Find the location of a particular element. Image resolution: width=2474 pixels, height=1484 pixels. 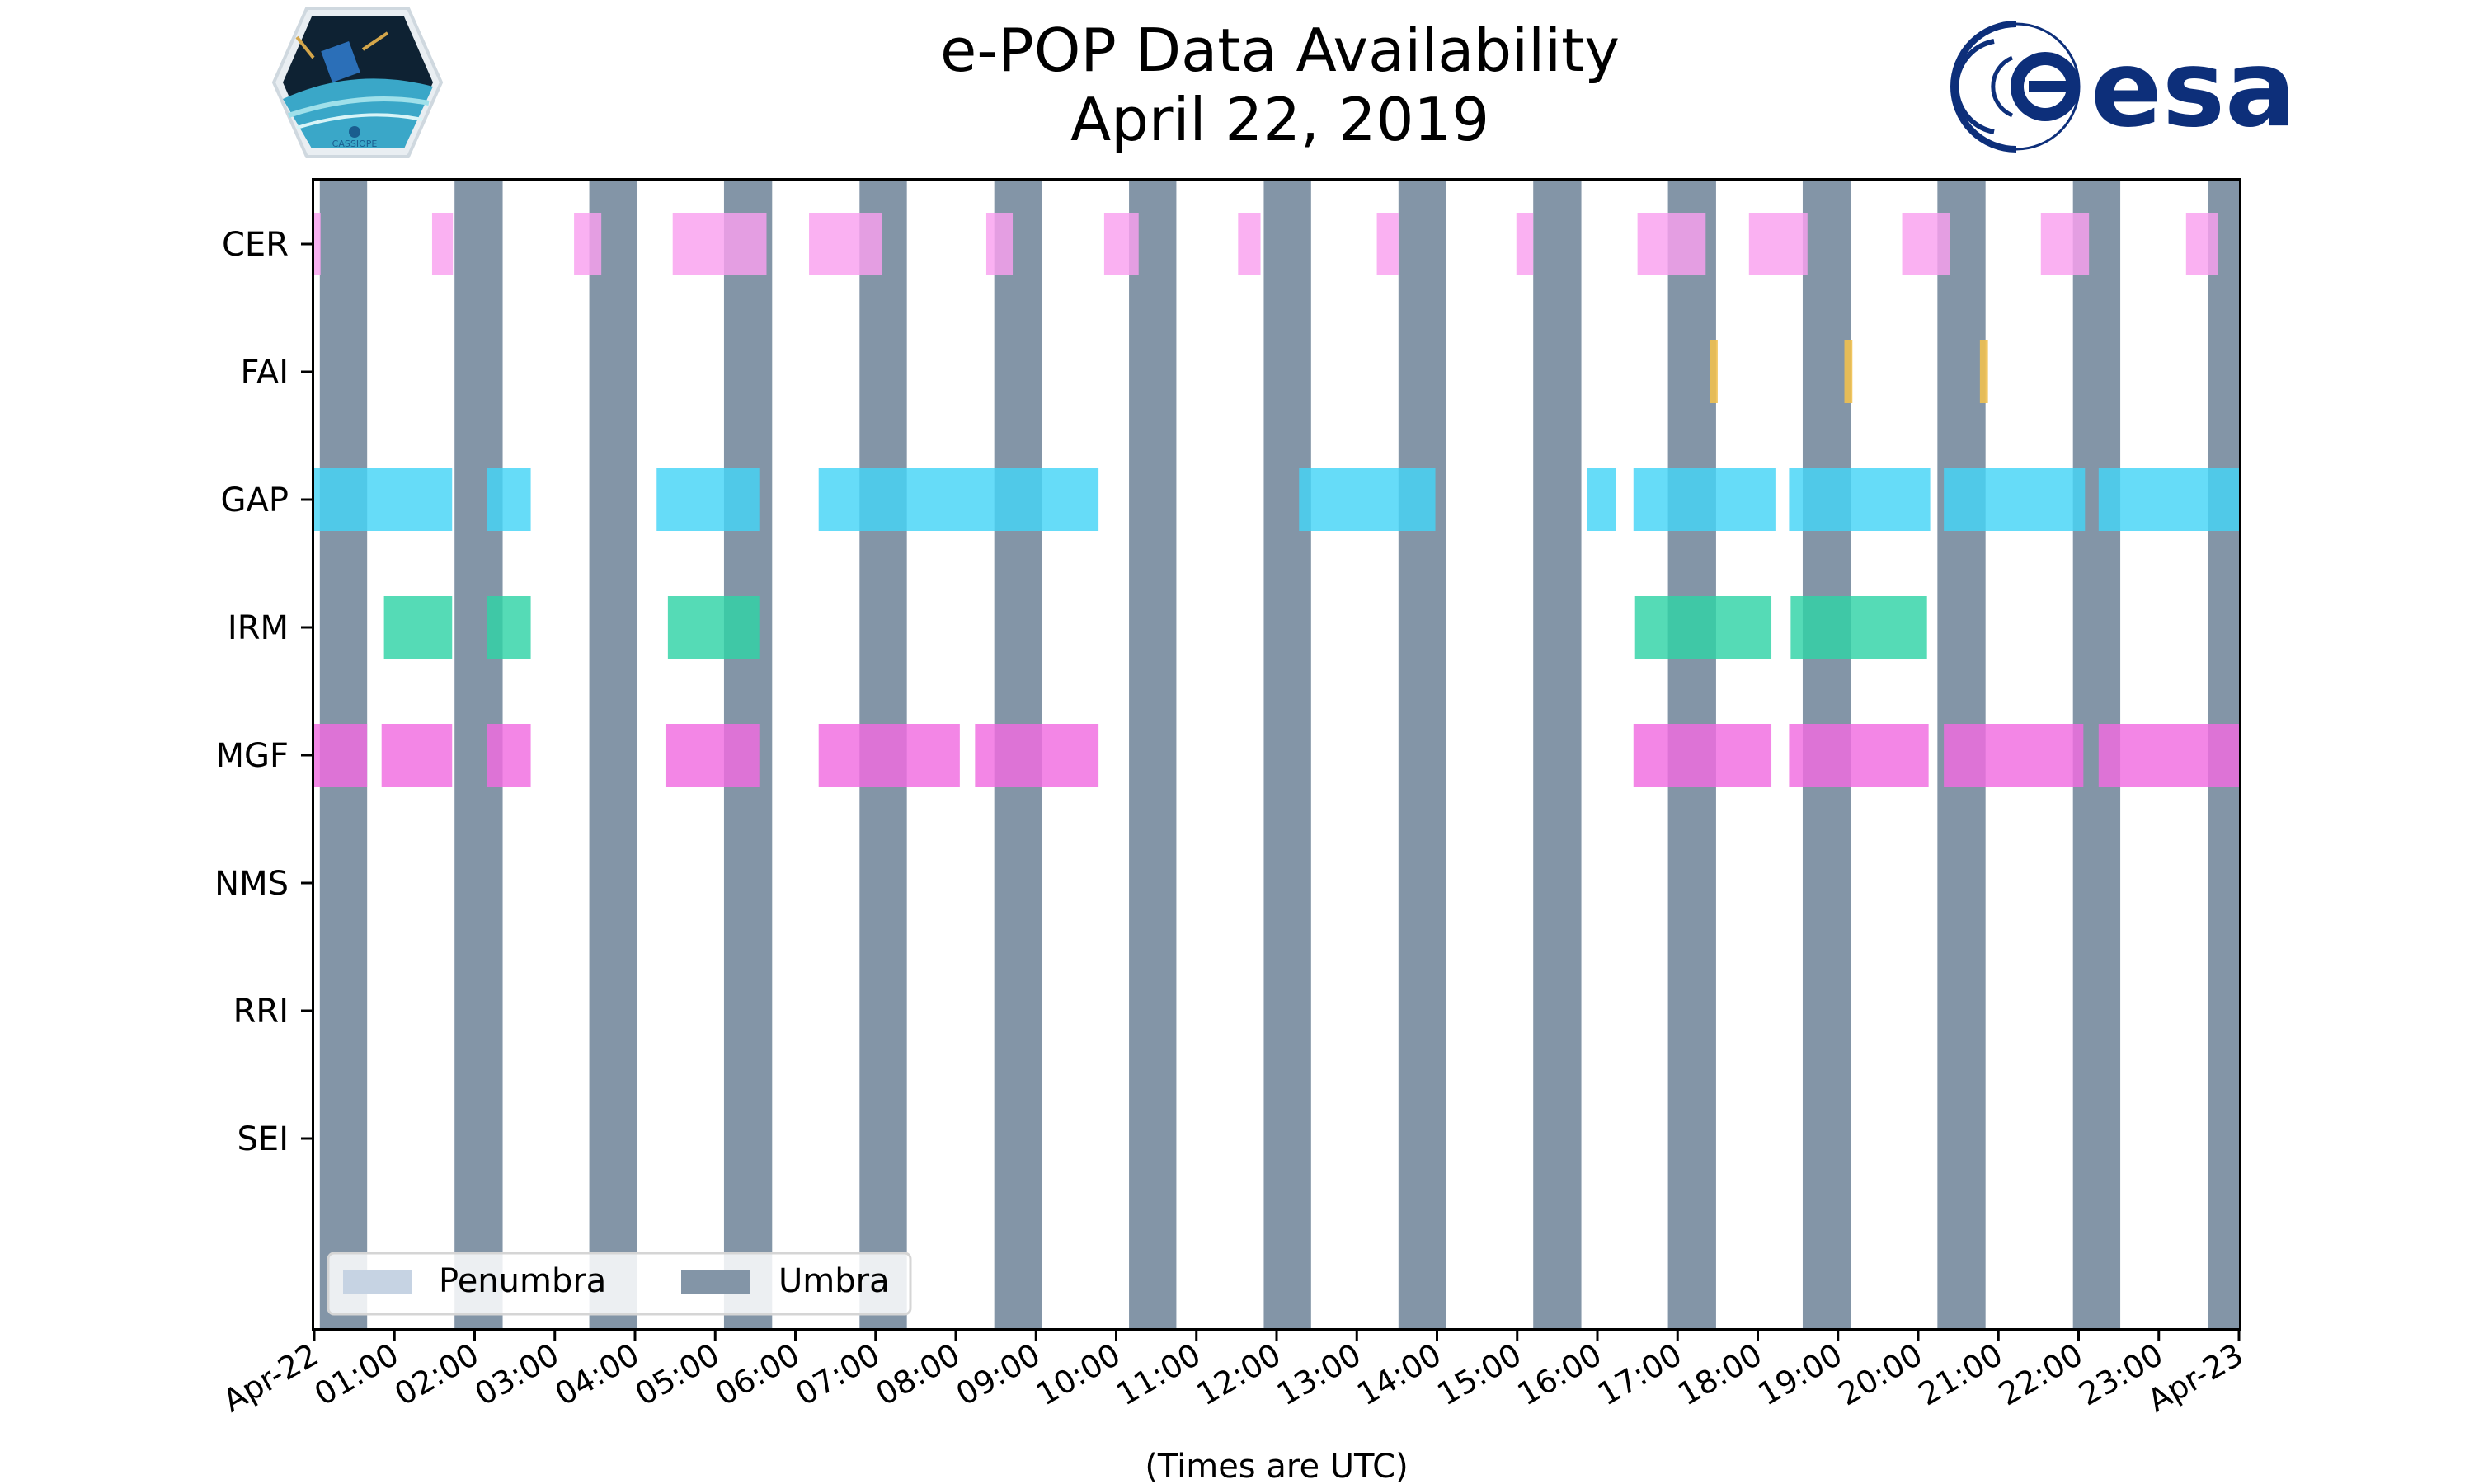

esa-logo: esa is located at coordinates (2123, 87).